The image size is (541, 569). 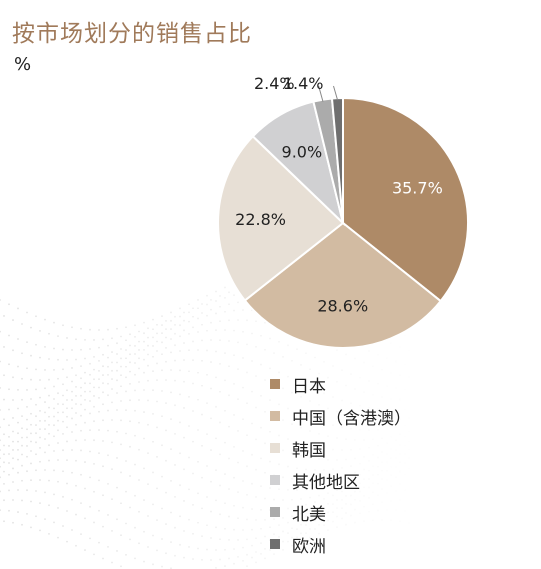 I want to click on legend-label: 欧洲, so click(x=309, y=546).